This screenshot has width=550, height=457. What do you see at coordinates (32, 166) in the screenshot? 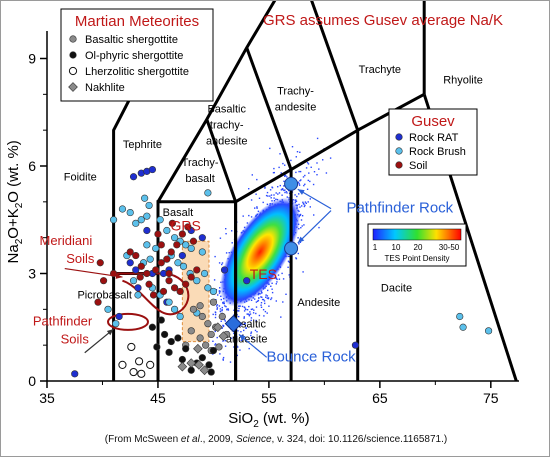
I see `y-tick-label: 6` at bounding box center [32, 166].